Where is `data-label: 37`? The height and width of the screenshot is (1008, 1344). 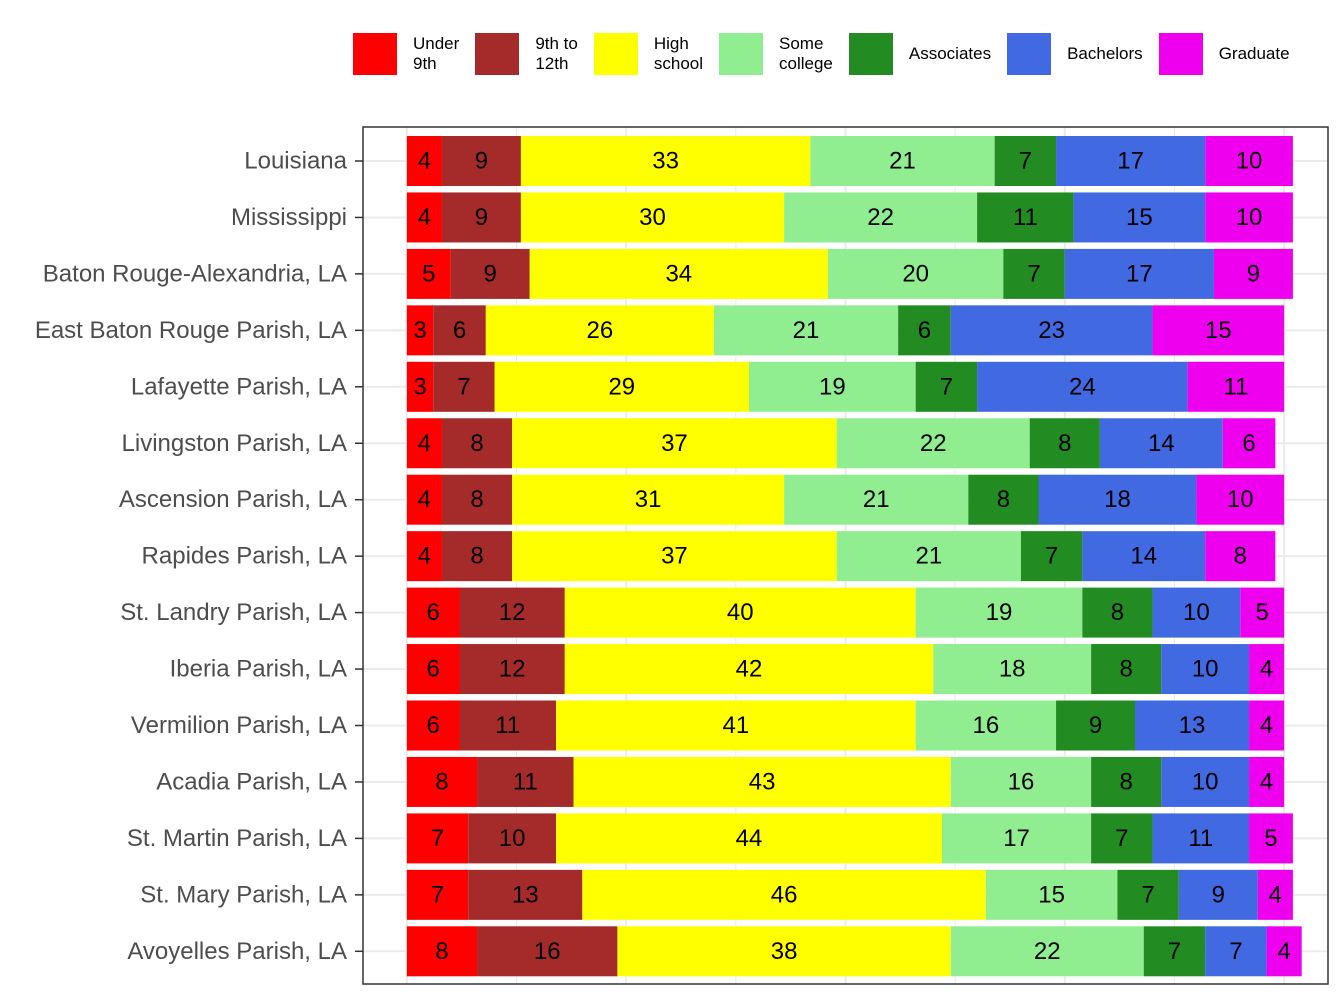
data-label: 37 is located at coordinates (674, 443).